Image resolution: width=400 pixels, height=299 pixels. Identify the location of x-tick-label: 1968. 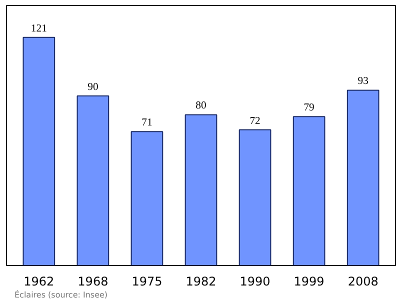
(93, 281).